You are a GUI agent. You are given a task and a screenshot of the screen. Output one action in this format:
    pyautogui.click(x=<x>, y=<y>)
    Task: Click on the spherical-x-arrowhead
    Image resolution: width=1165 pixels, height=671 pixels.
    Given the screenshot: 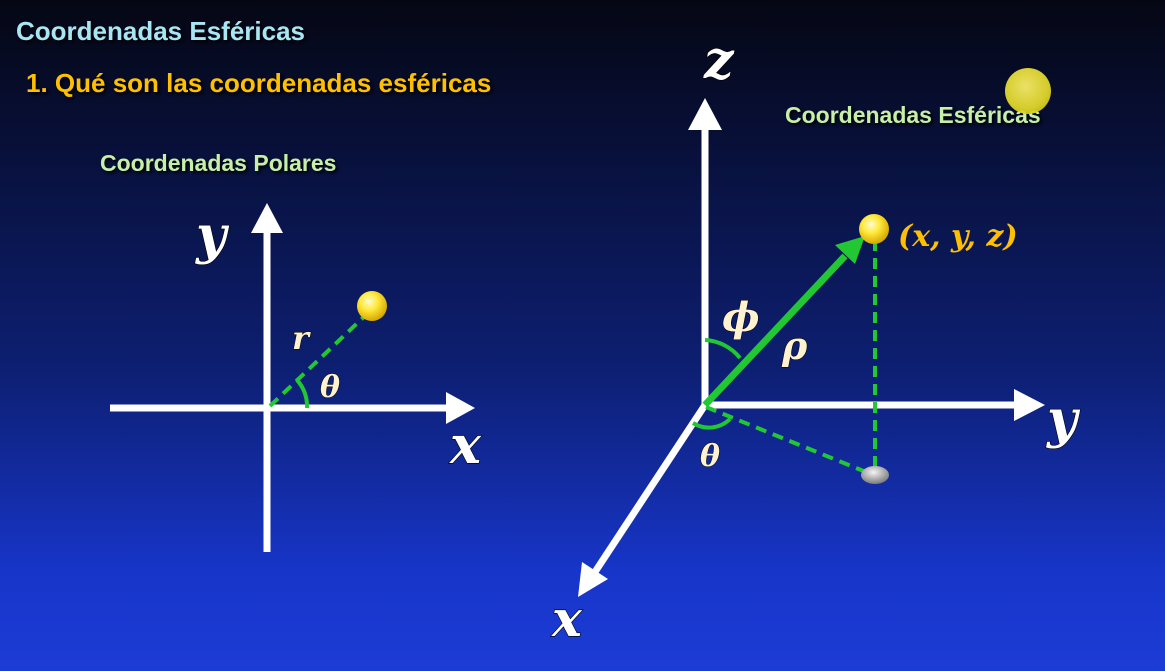 What is the action you would take?
    pyautogui.click(x=593, y=579)
    